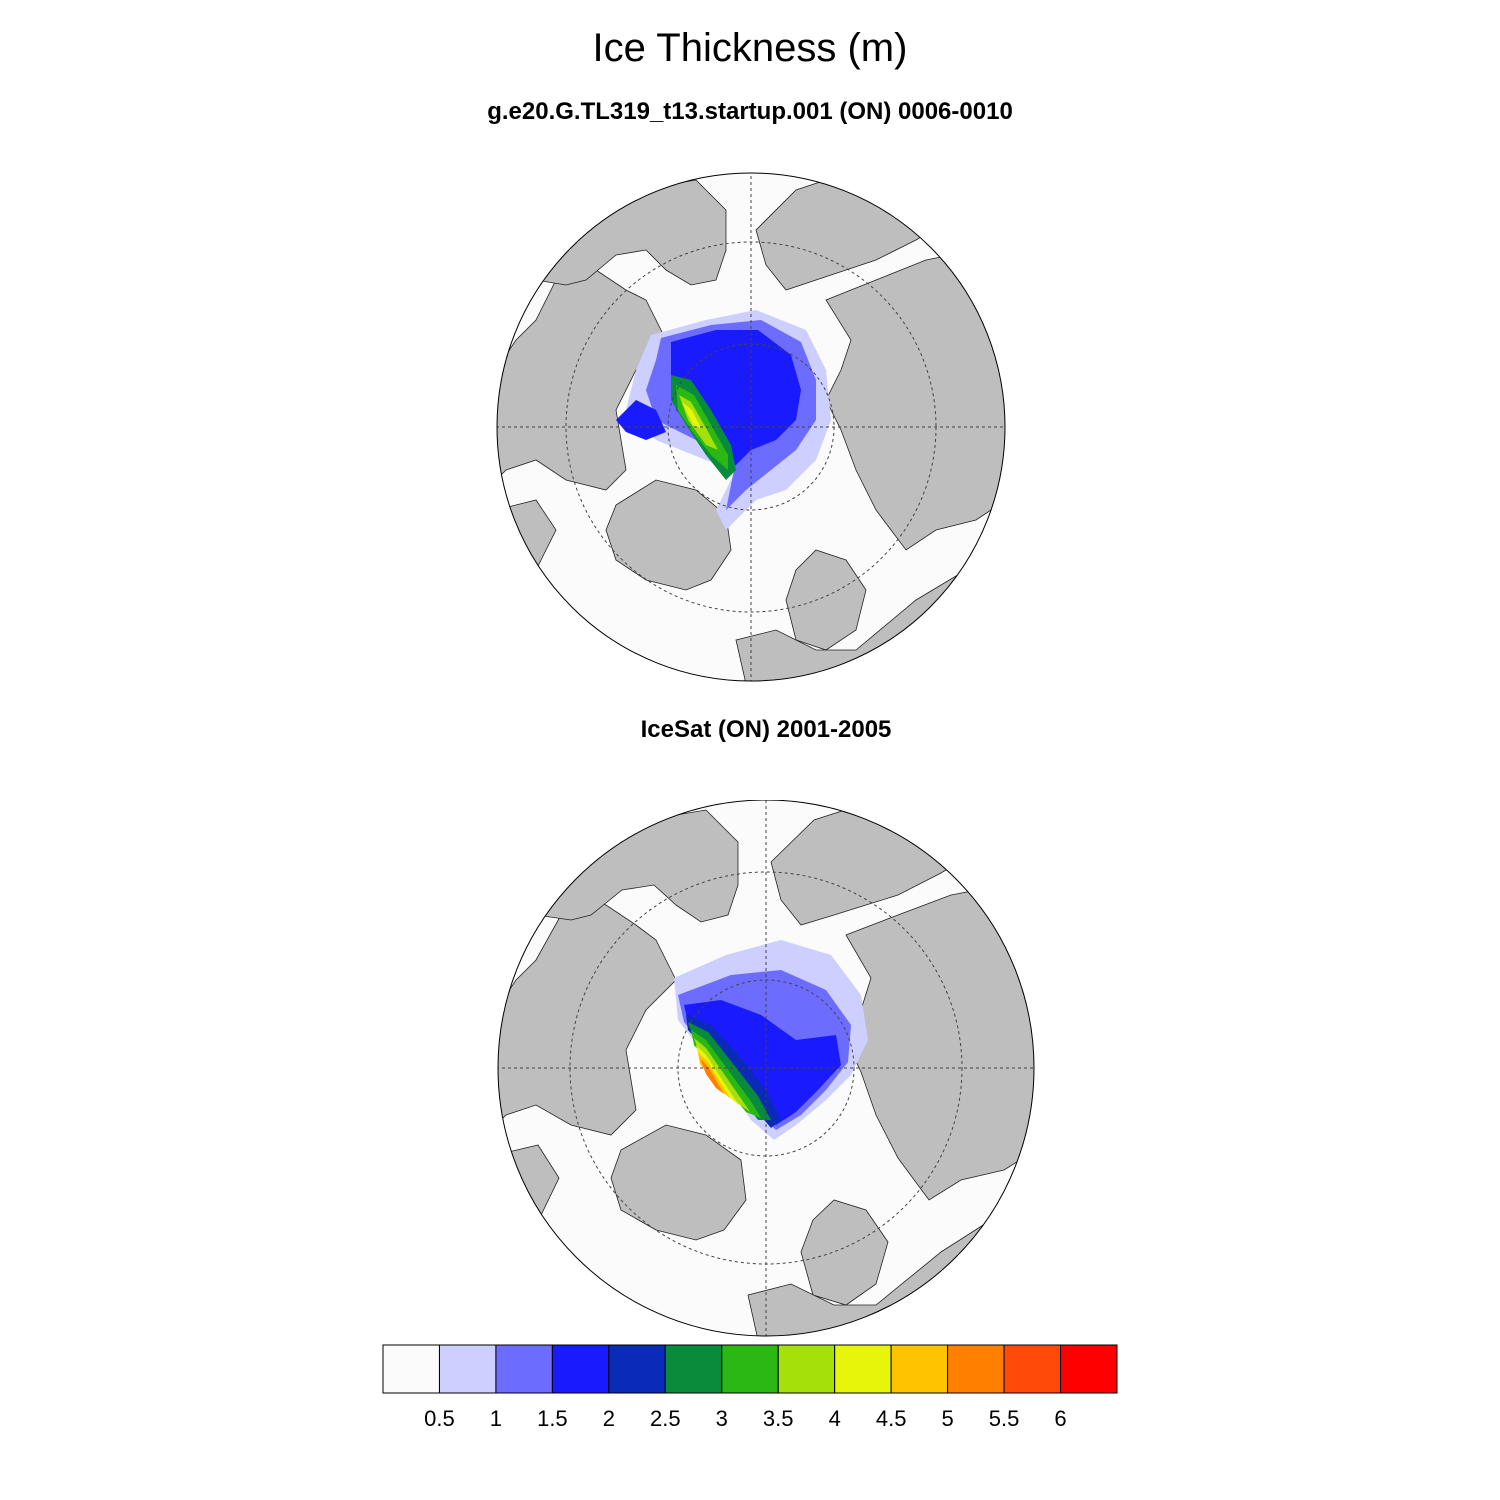 The width and height of the screenshot is (1500, 1500). I want to click on colorbar-tick-label: 3, so click(721, 1418).